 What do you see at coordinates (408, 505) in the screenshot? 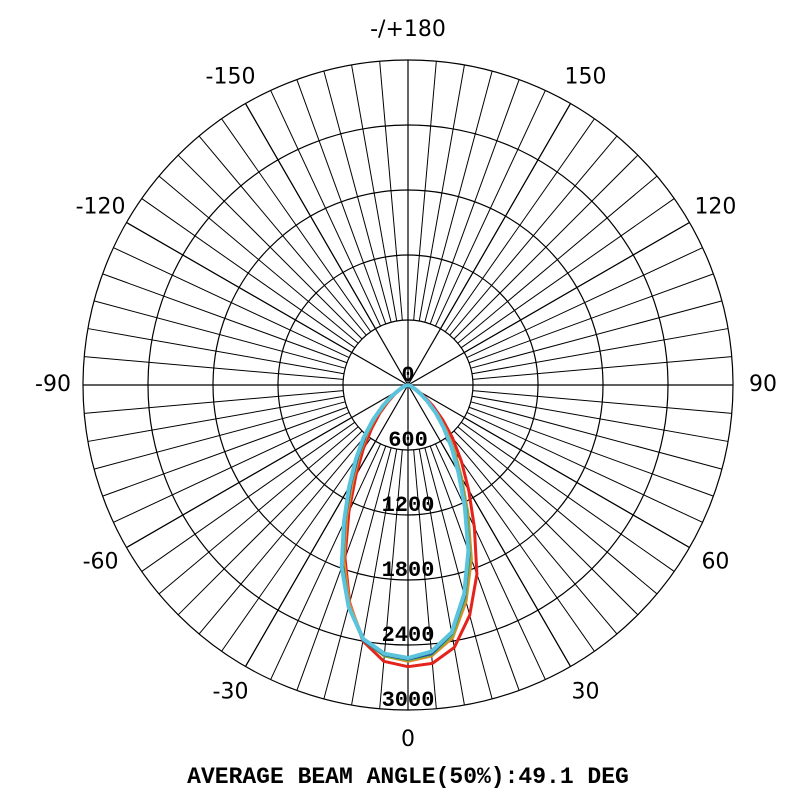
I see `radial-tick-label: 1200` at bounding box center [408, 505].